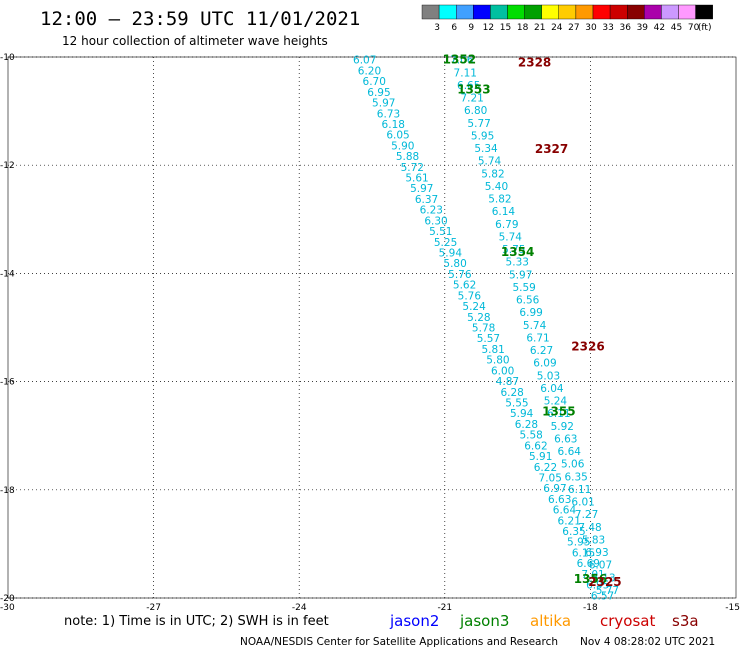  Describe the element at coordinates (559, 500) in the screenshot. I see `swh-value: 6.63` at that location.